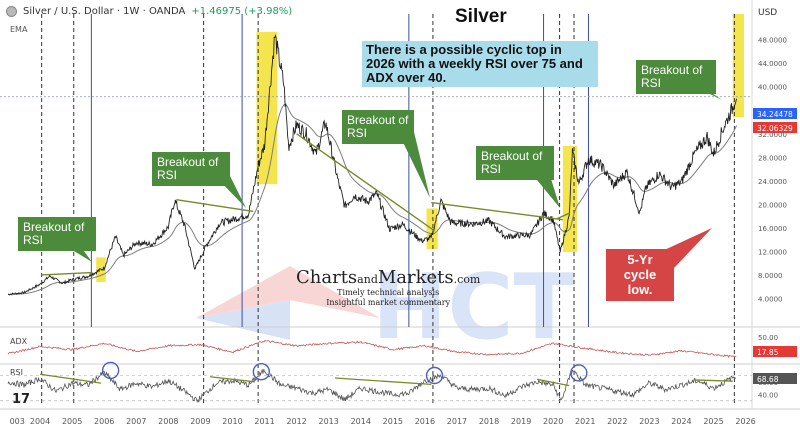 Image resolution: width=800 pixels, height=433 pixels. I want to click on price-tag-2: 32.06329, so click(775, 128).